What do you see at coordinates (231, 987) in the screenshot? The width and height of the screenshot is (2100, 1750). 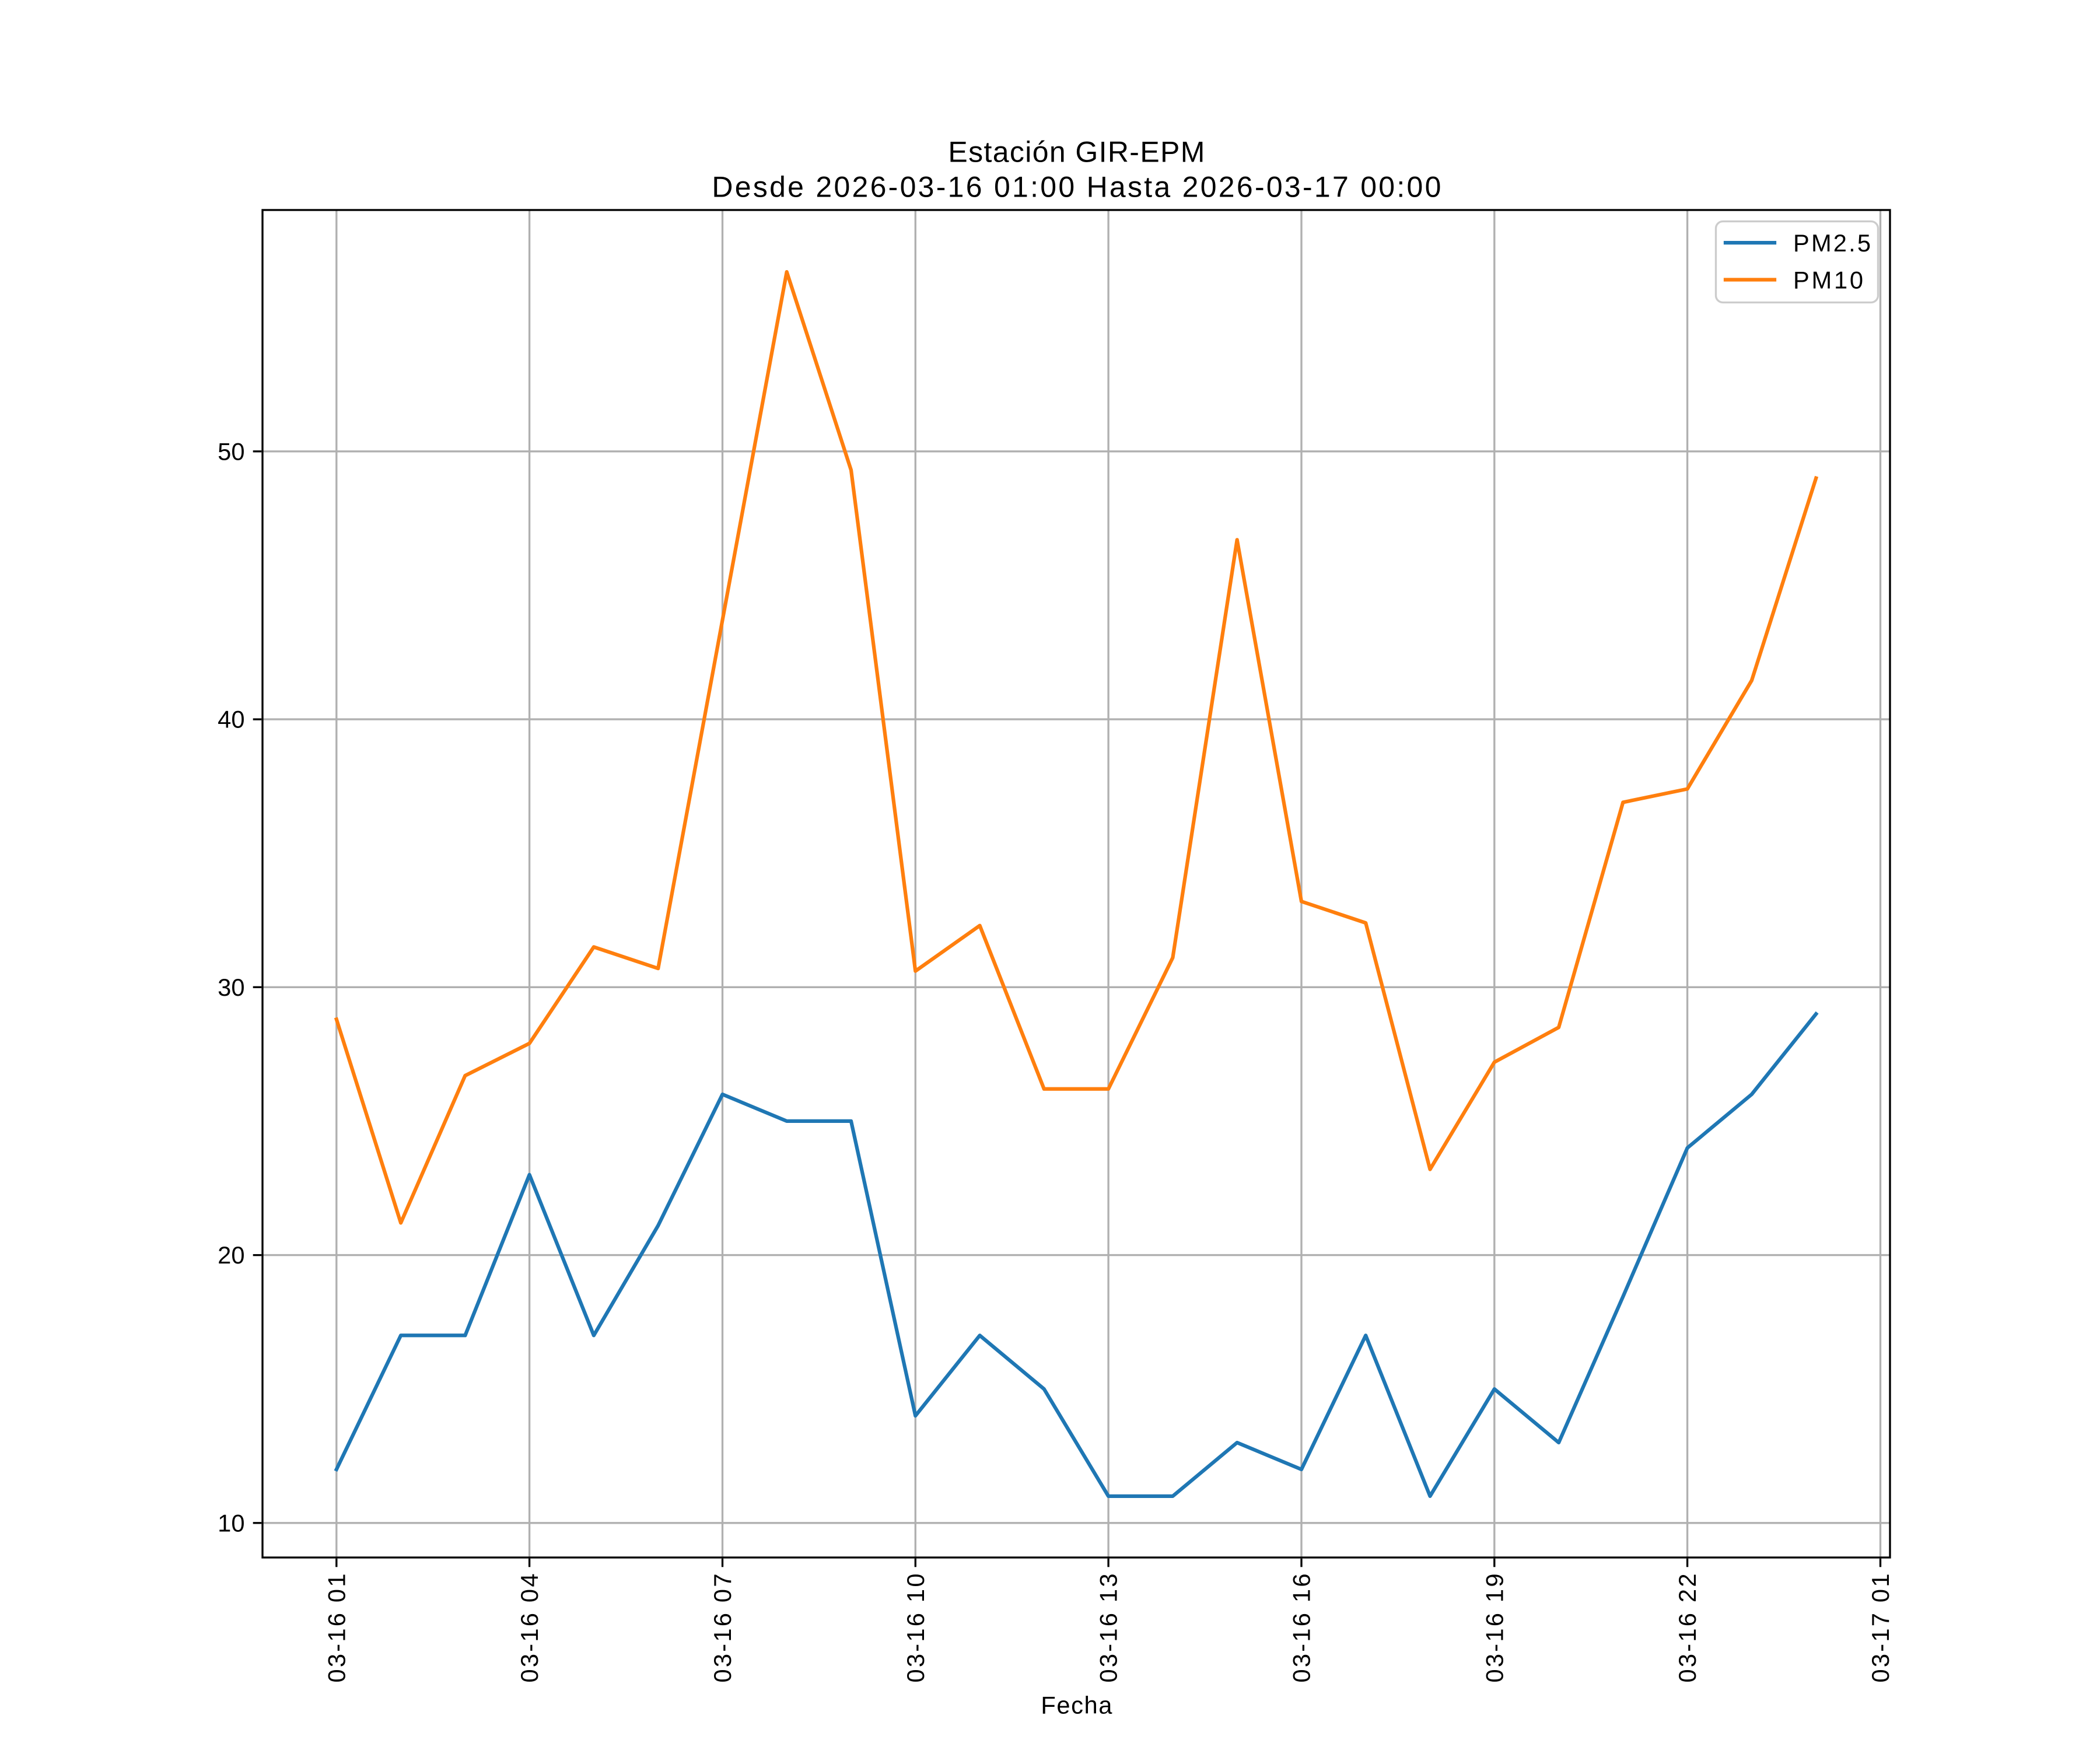 I see `svg-text: 30` at bounding box center [231, 987].